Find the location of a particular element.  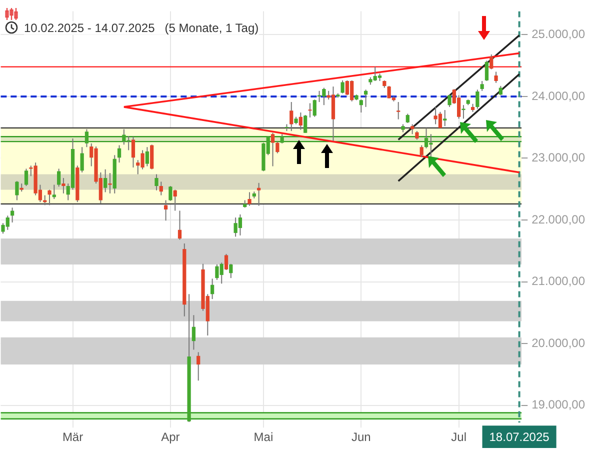

y-tick-label: 24.000,00 is located at coordinates (559, 95).